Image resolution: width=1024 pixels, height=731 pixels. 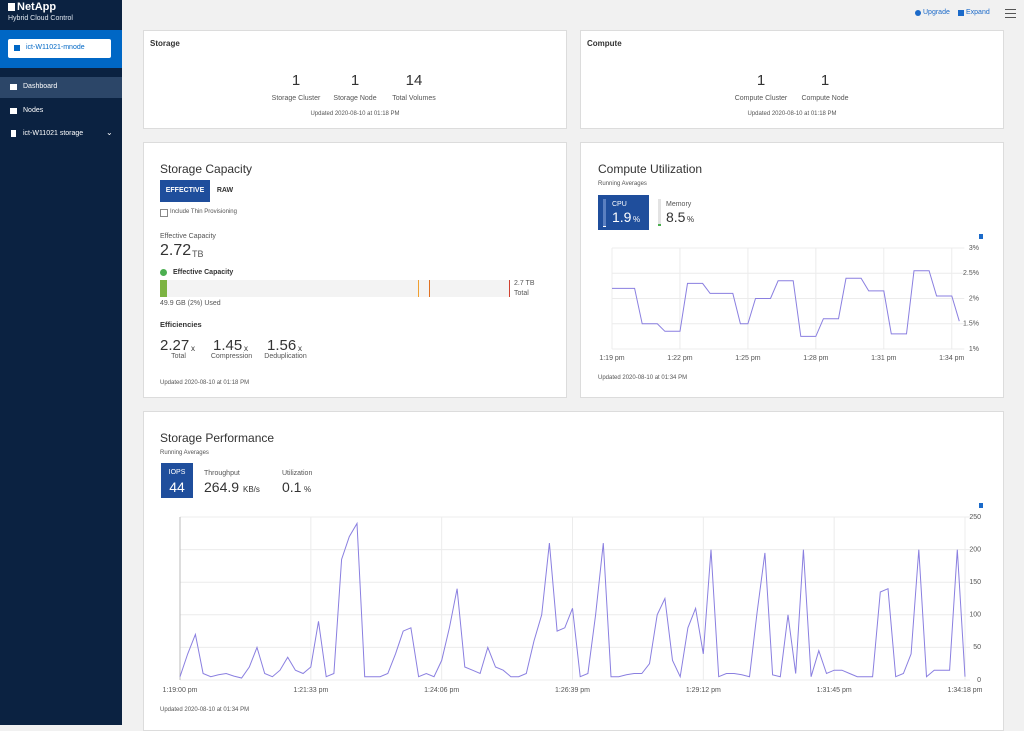 What do you see at coordinates (53, 133) in the screenshot?
I see `nav-item: ict-W11021 storage` at bounding box center [53, 133].